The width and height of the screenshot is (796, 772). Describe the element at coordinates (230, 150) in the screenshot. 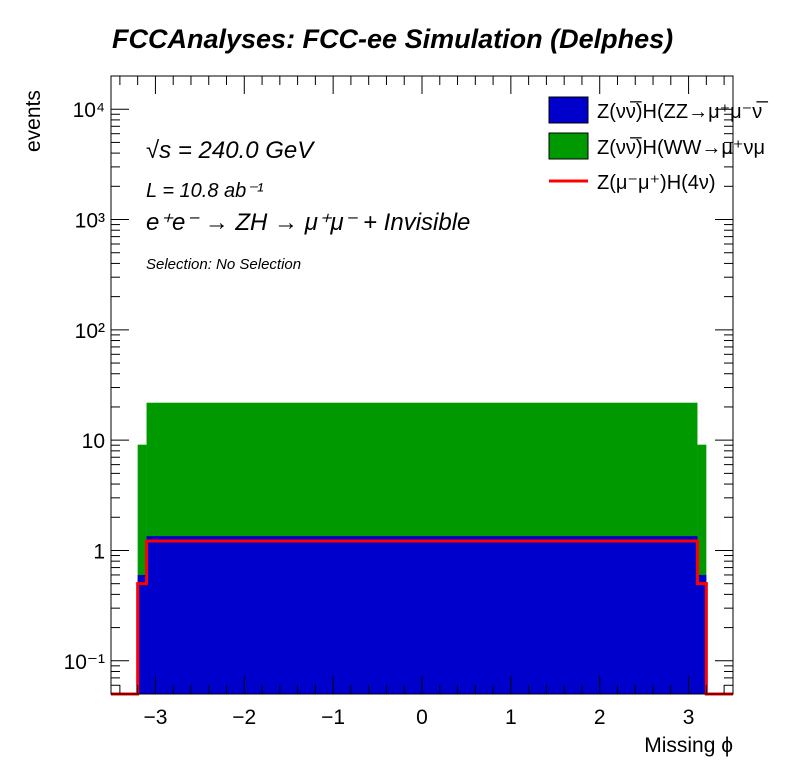

I see `annotation-sqrt-s: √s = 240.0 GeV` at that location.